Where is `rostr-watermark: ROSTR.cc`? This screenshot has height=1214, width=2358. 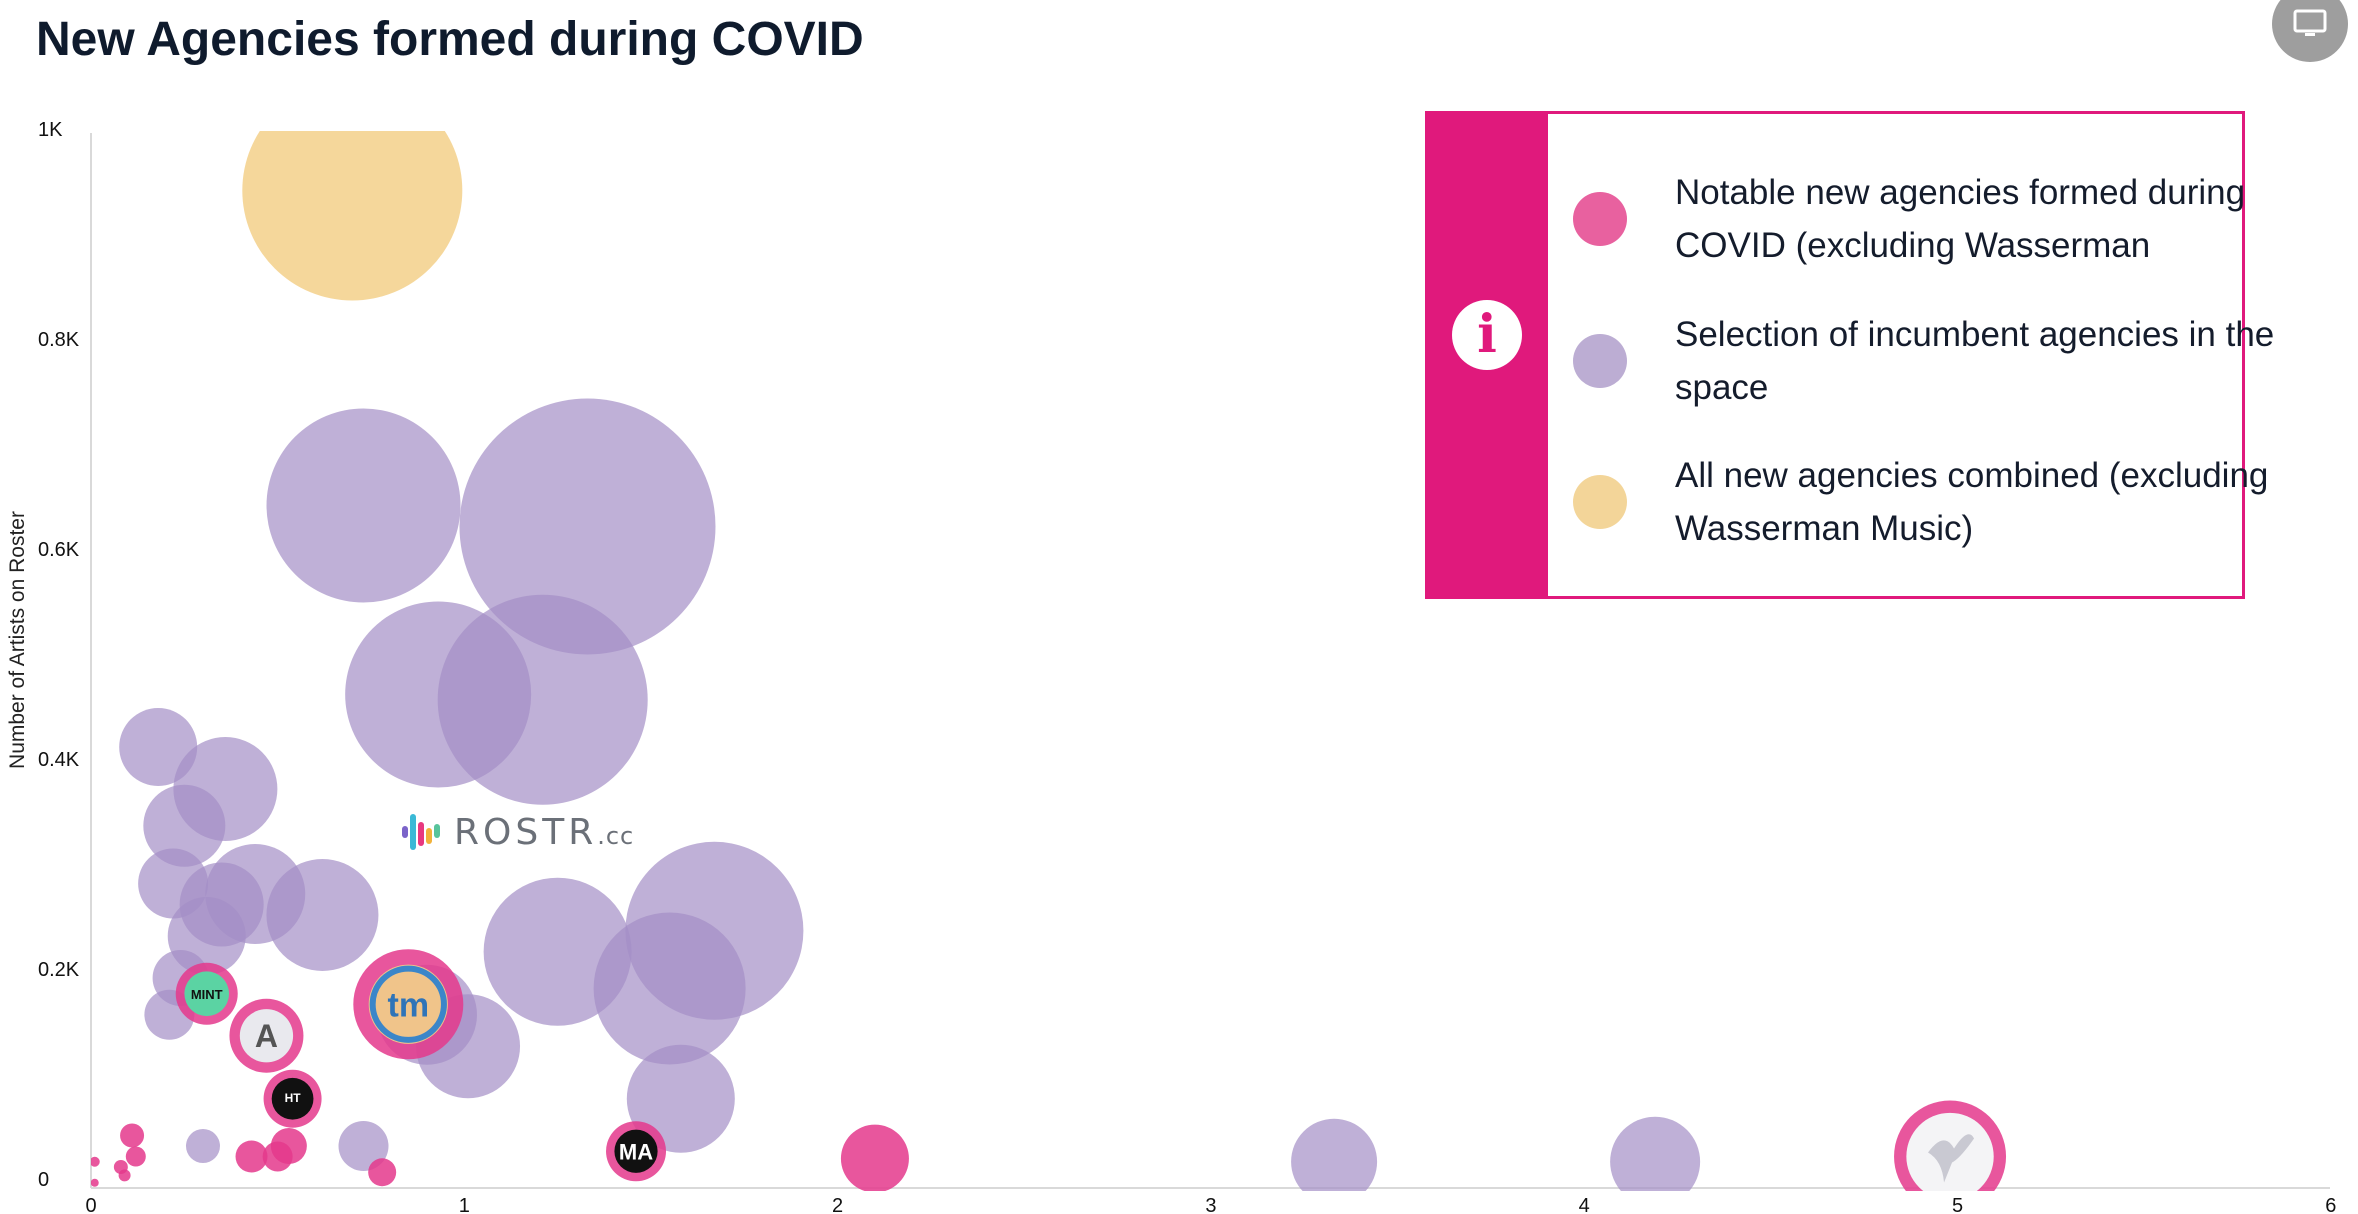 rostr-watermark: ROSTR.cc is located at coordinates (517, 832).